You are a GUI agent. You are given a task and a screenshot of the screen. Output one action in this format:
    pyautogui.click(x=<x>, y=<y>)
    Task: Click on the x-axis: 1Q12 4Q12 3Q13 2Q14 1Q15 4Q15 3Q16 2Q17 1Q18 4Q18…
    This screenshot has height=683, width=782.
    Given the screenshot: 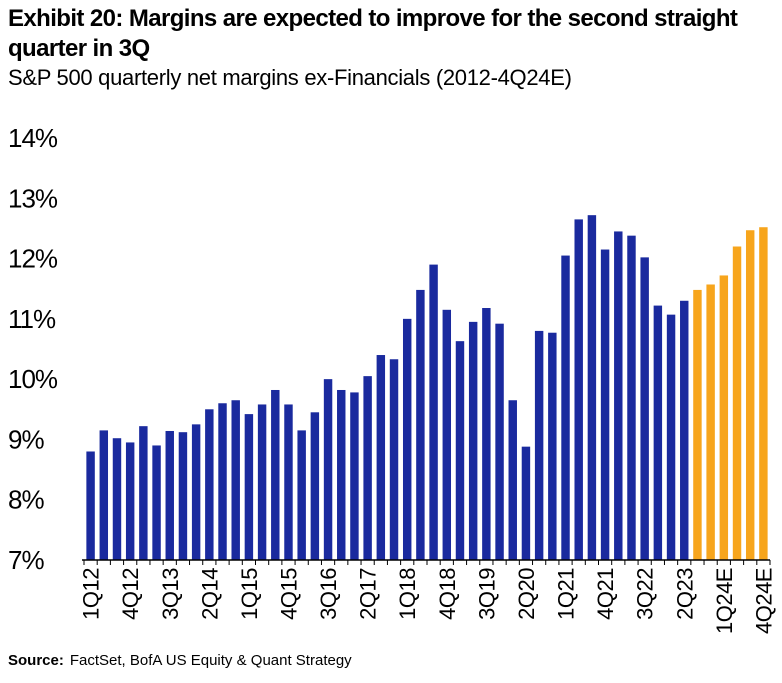 What is the action you would take?
    pyautogui.click(x=427, y=596)
    